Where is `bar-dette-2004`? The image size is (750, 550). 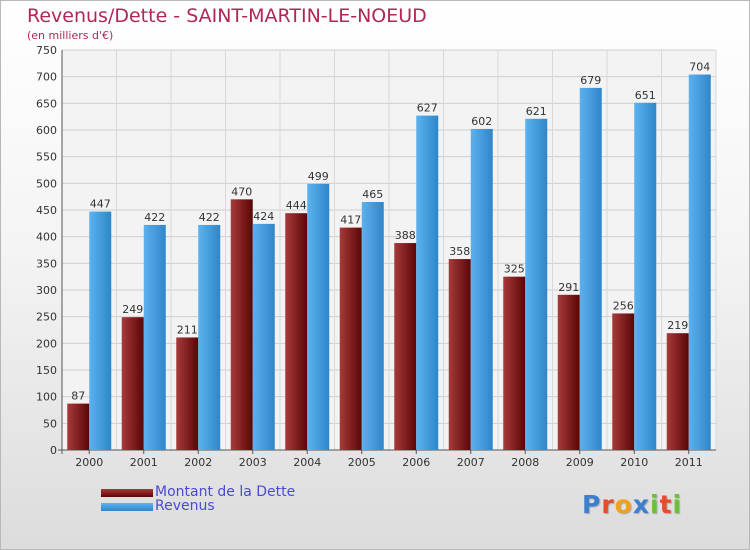 bar-dette-2004 is located at coordinates (296, 331).